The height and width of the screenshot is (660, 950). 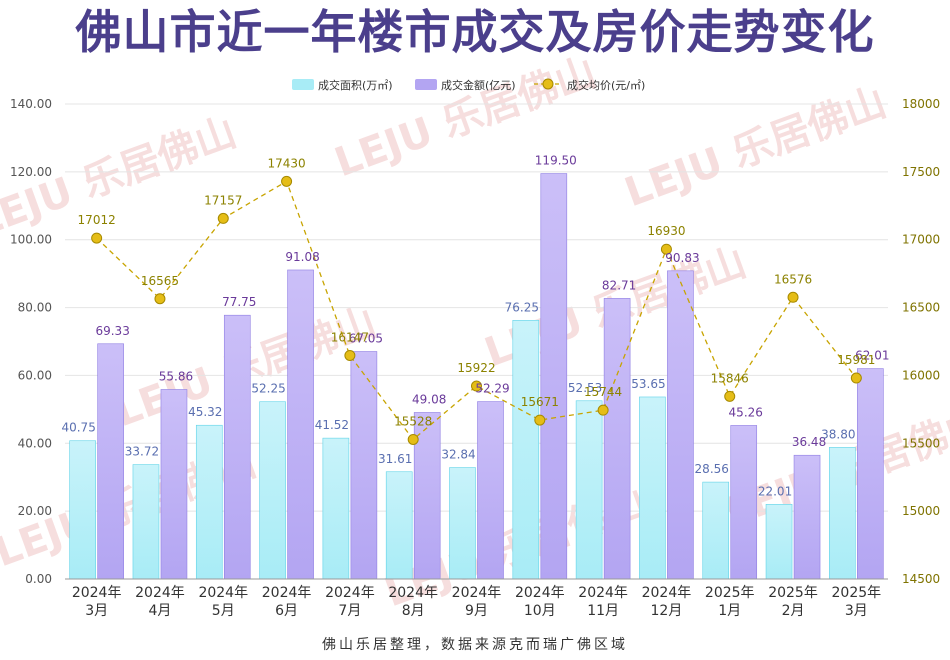 I want to click on x-tick-label-line: 1月, so click(x=729, y=611).